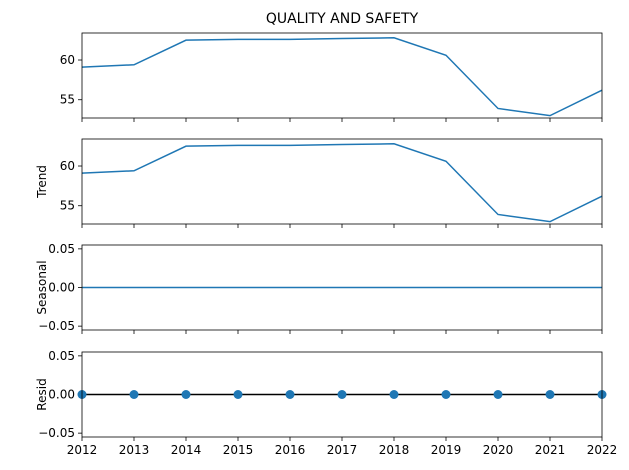 Image resolution: width=629 pixels, height=470 pixels. I want to click on y-axis-label: Seasonal, so click(42, 287).